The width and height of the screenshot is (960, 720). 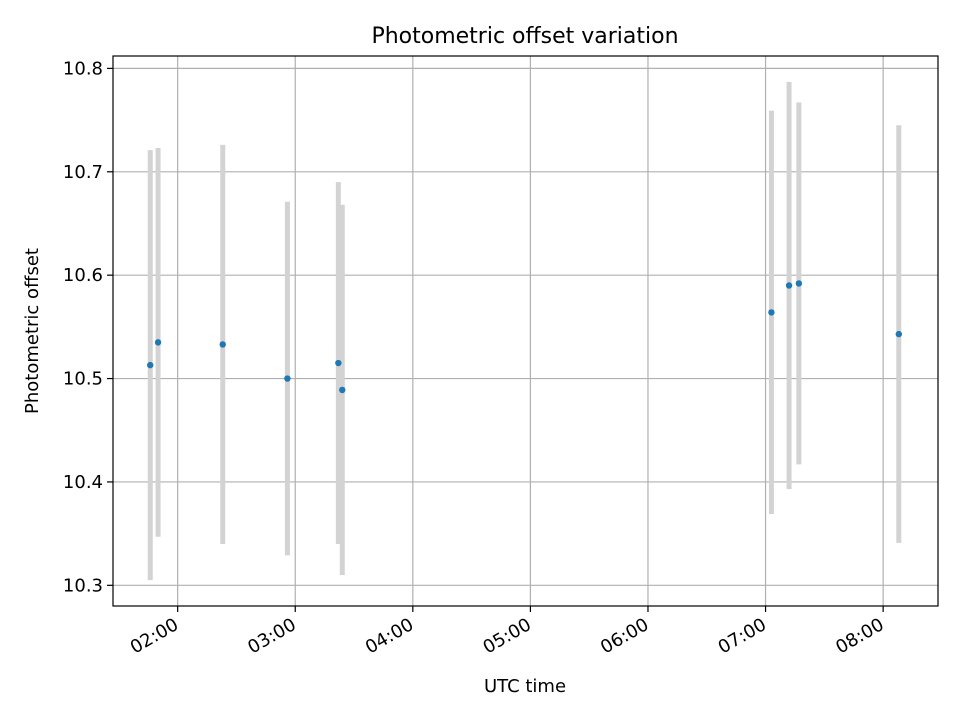 I want to click on x-axis-label: UTC time, so click(x=525, y=686).